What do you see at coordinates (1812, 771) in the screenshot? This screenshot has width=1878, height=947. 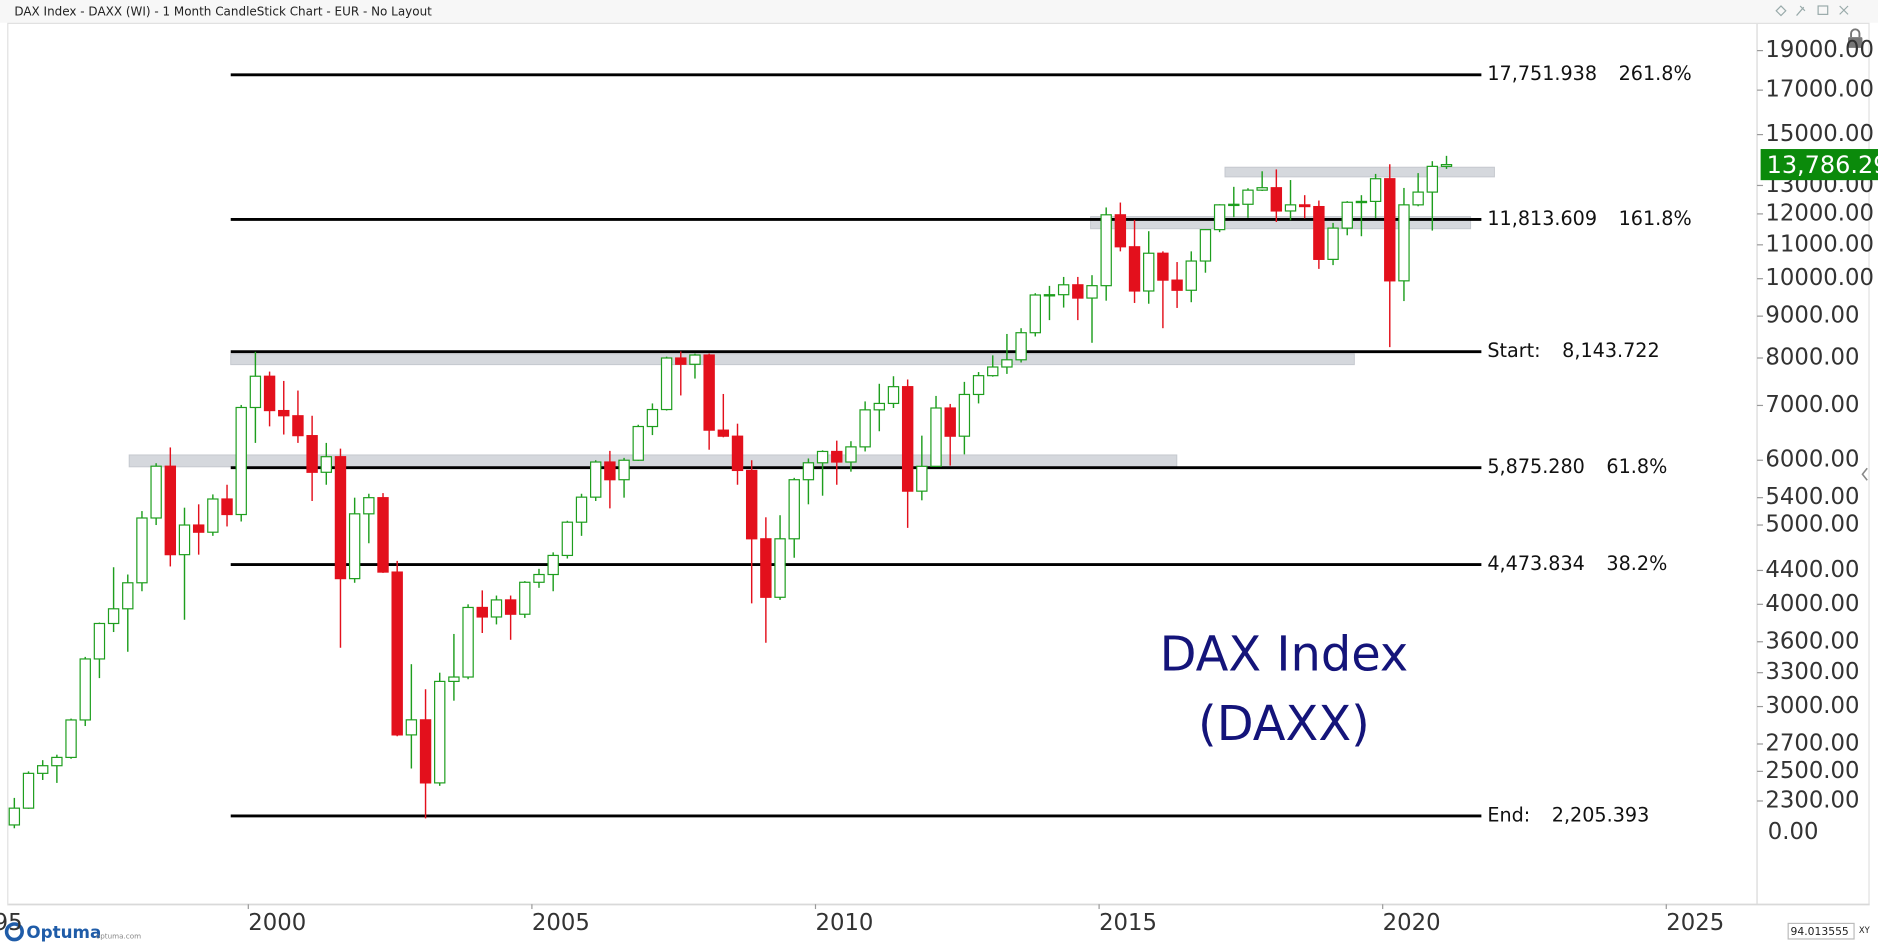 I see `y-tick-label: 2500.00` at bounding box center [1812, 771].